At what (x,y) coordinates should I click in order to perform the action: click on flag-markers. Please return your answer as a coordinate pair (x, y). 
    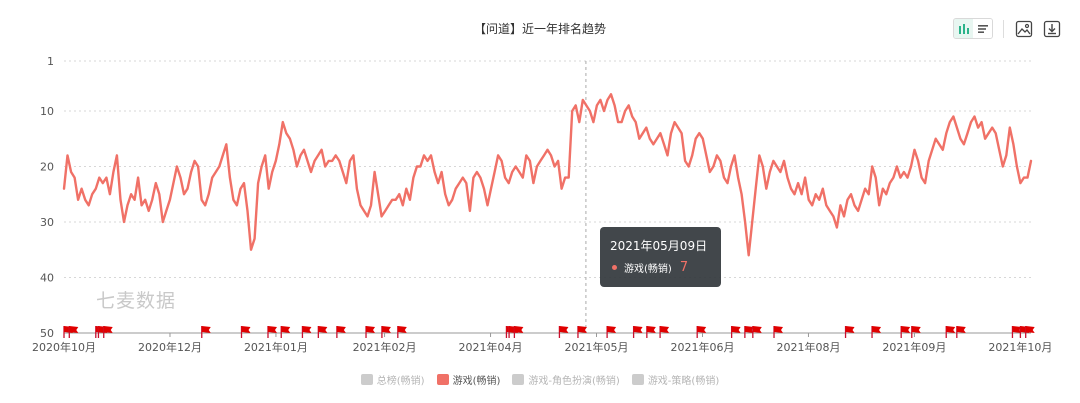
    Looking at the image, I should click on (549, 332).